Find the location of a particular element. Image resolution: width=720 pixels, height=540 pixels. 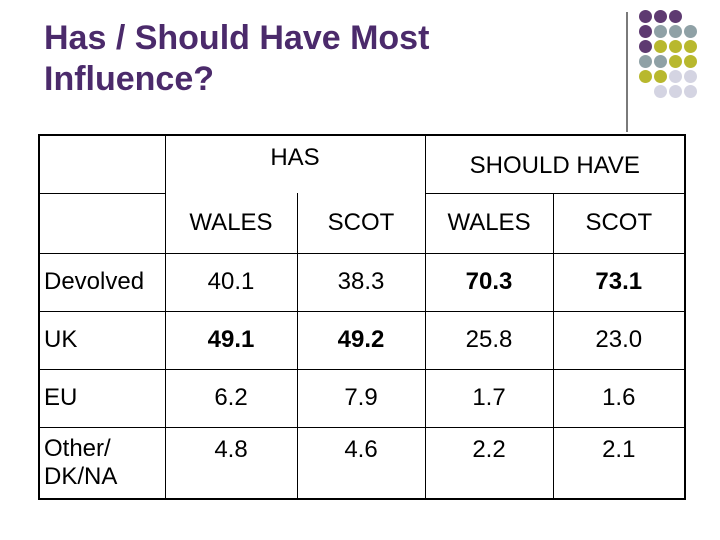

row-label: Devolved is located at coordinates (102, 282).